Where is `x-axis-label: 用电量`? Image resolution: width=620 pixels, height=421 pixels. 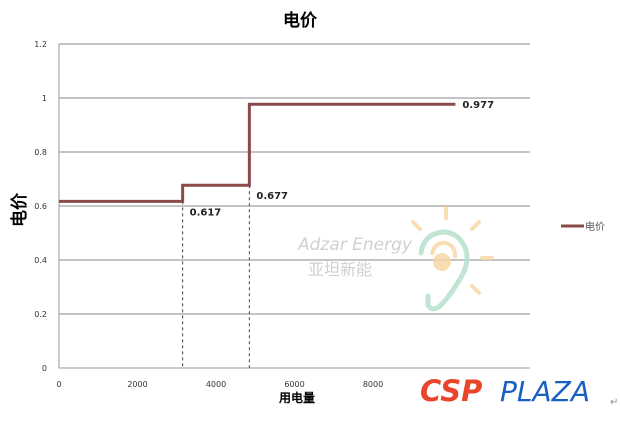 x-axis-label: 用电量 is located at coordinates (296, 397).